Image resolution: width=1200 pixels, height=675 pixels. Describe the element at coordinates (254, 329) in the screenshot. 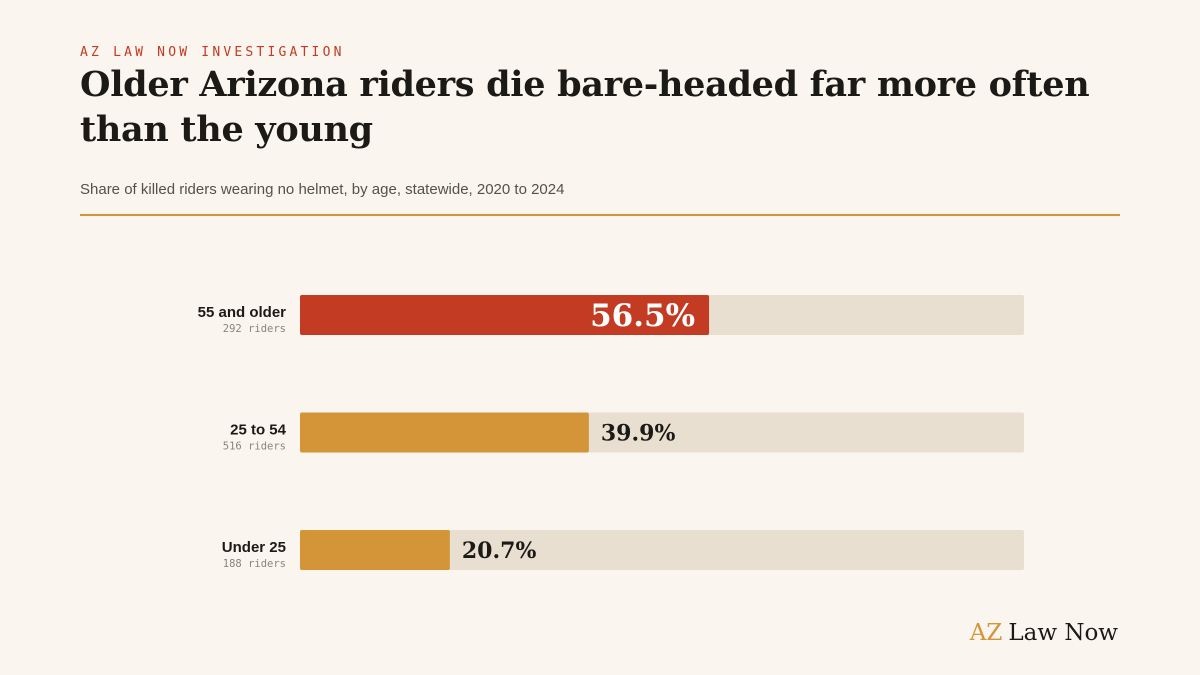

I see `sample-size-label: 292 riders` at that location.